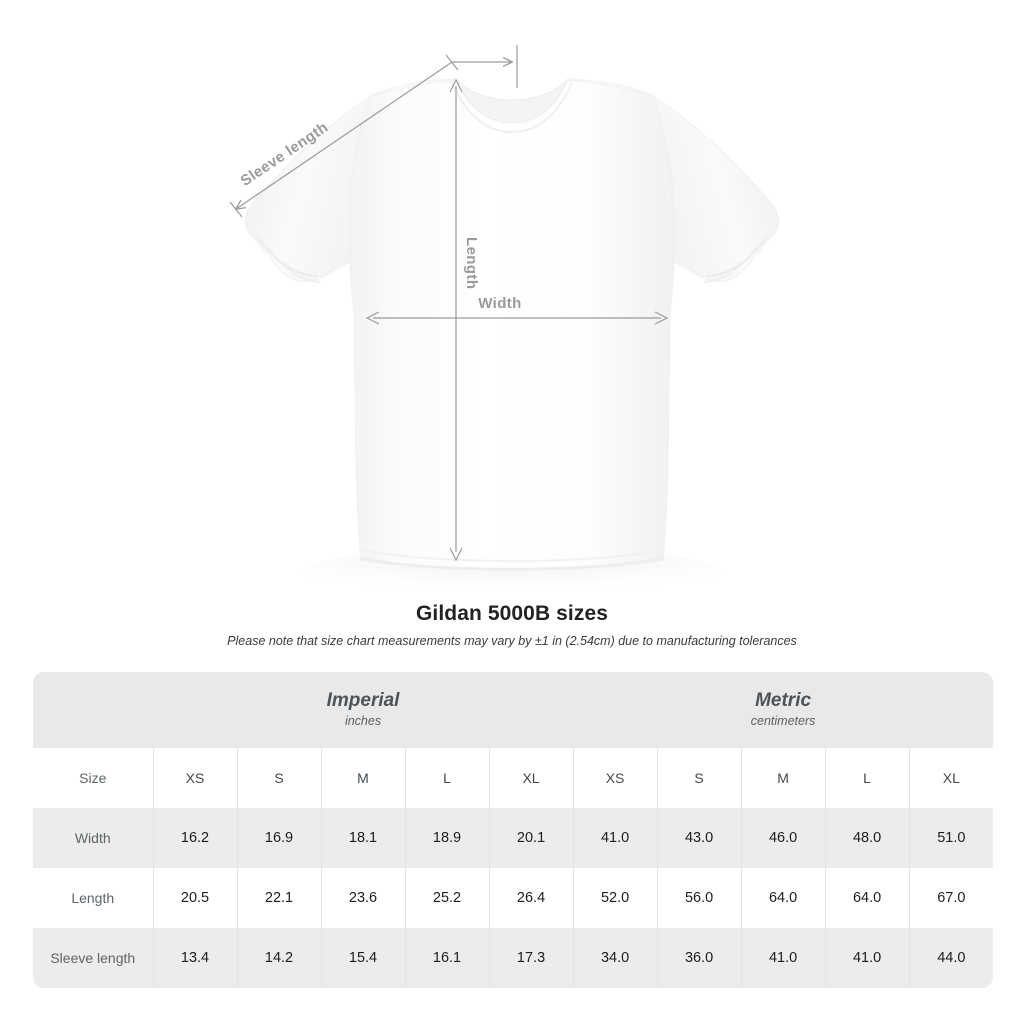  I want to click on size-header-metric-l: L, so click(867, 778).